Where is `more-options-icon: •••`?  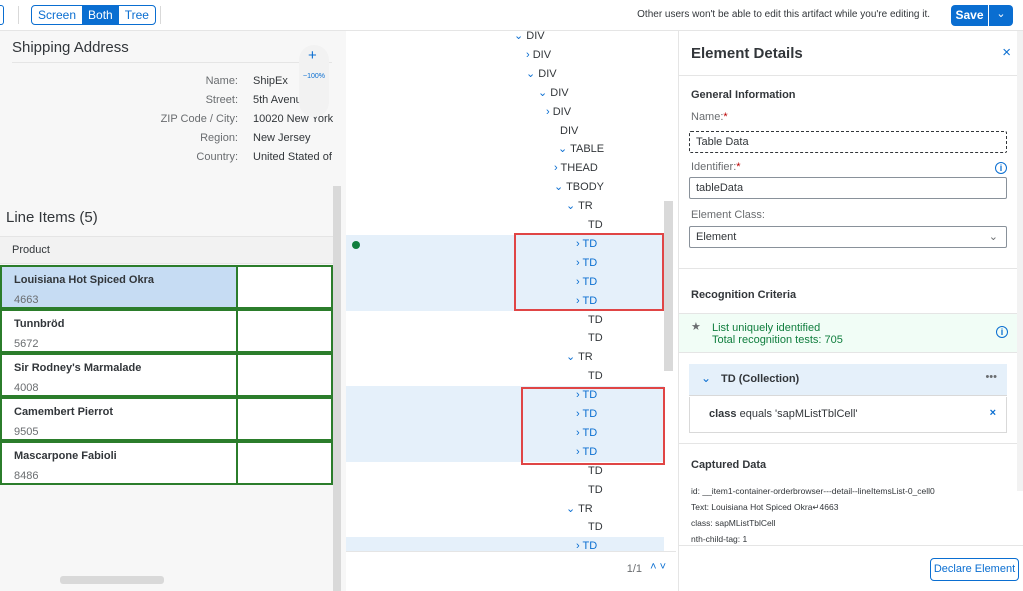
more-options-icon: ••• is located at coordinates (991, 377).